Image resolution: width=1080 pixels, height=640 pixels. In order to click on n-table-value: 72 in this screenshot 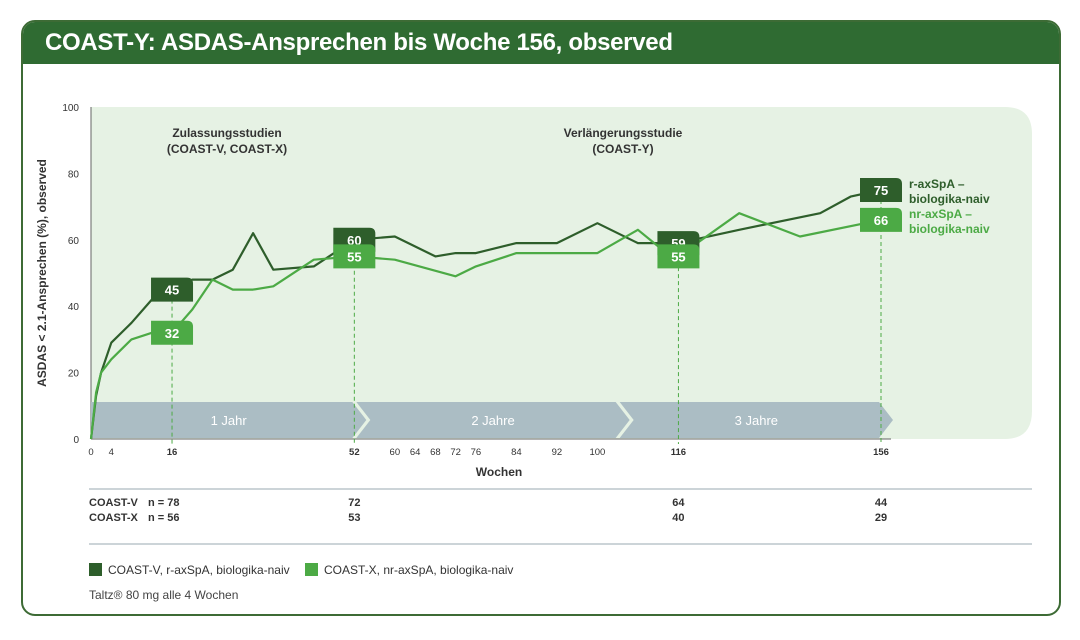, I will do `click(354, 503)`.